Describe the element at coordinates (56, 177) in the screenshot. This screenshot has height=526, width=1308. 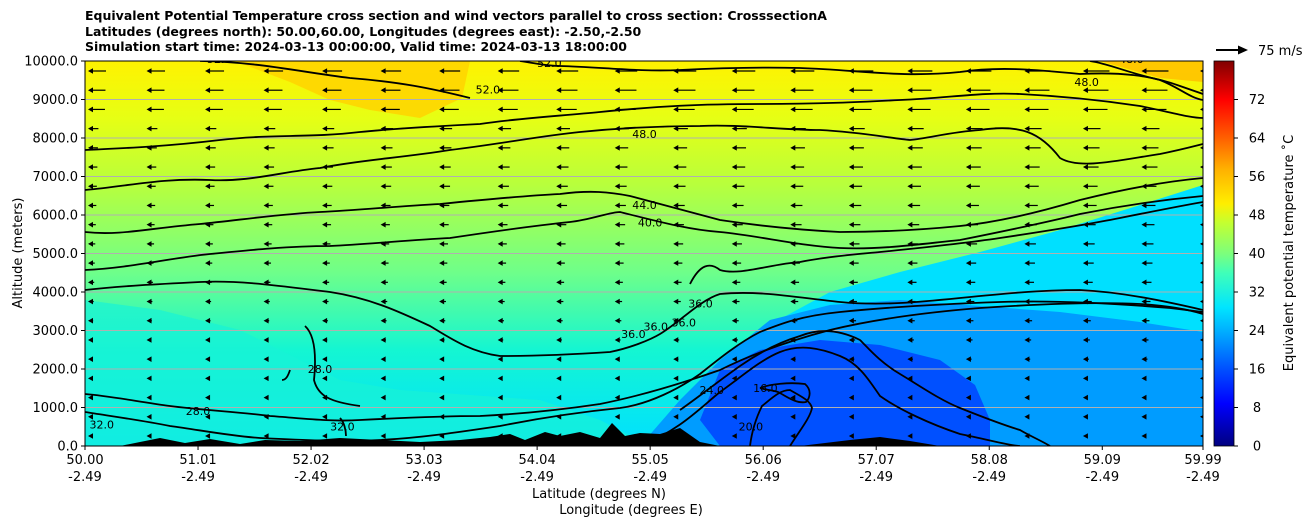
I see `y-tick-label: 7000.0` at that location.